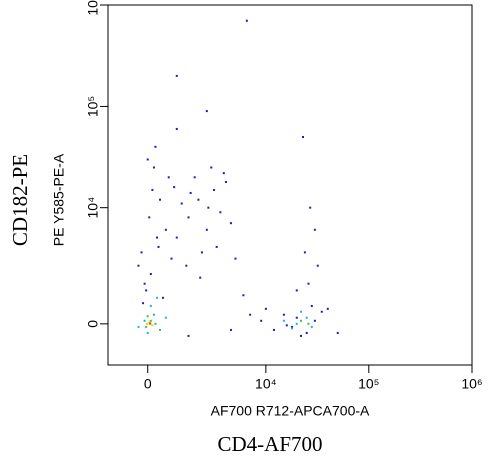 The height and width of the screenshot is (469, 496). Describe the element at coordinates (290, 411) in the screenshot. I see `x-axis-label: AF700 R712-APCA700-A` at that location.